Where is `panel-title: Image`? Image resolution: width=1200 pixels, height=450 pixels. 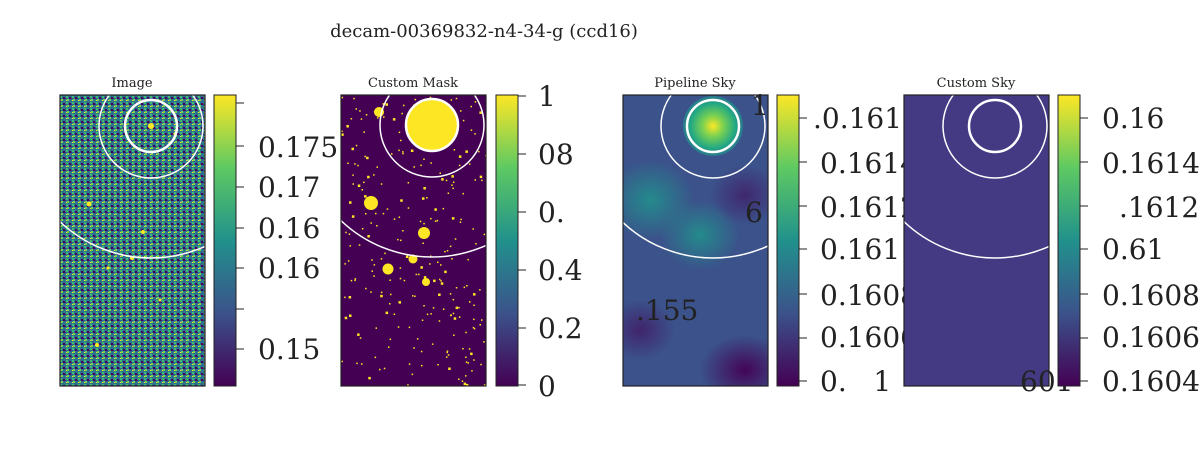 panel-title: Image is located at coordinates (132, 83).